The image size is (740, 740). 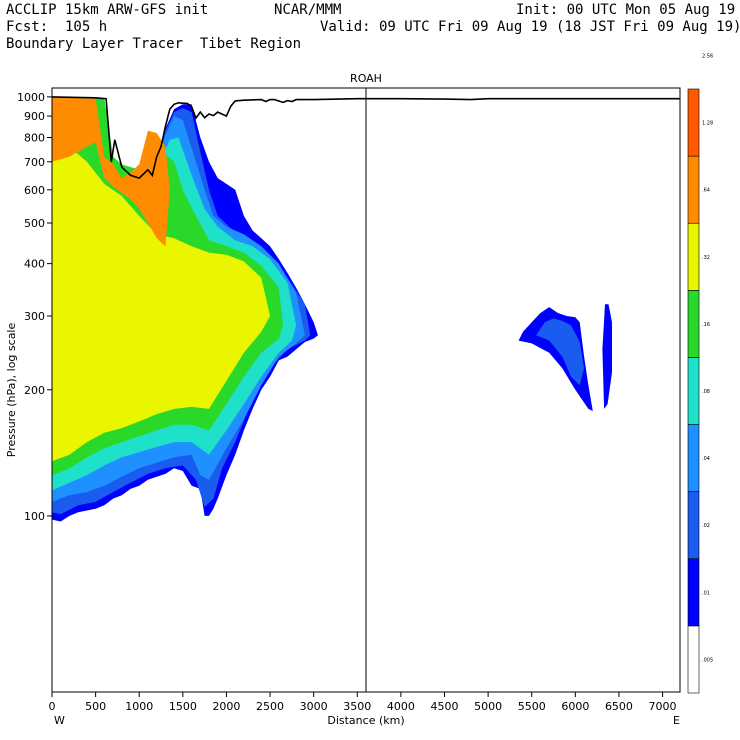 What do you see at coordinates (34, 516) in the screenshot?
I see `y-tick-label-100: 100` at bounding box center [34, 516].